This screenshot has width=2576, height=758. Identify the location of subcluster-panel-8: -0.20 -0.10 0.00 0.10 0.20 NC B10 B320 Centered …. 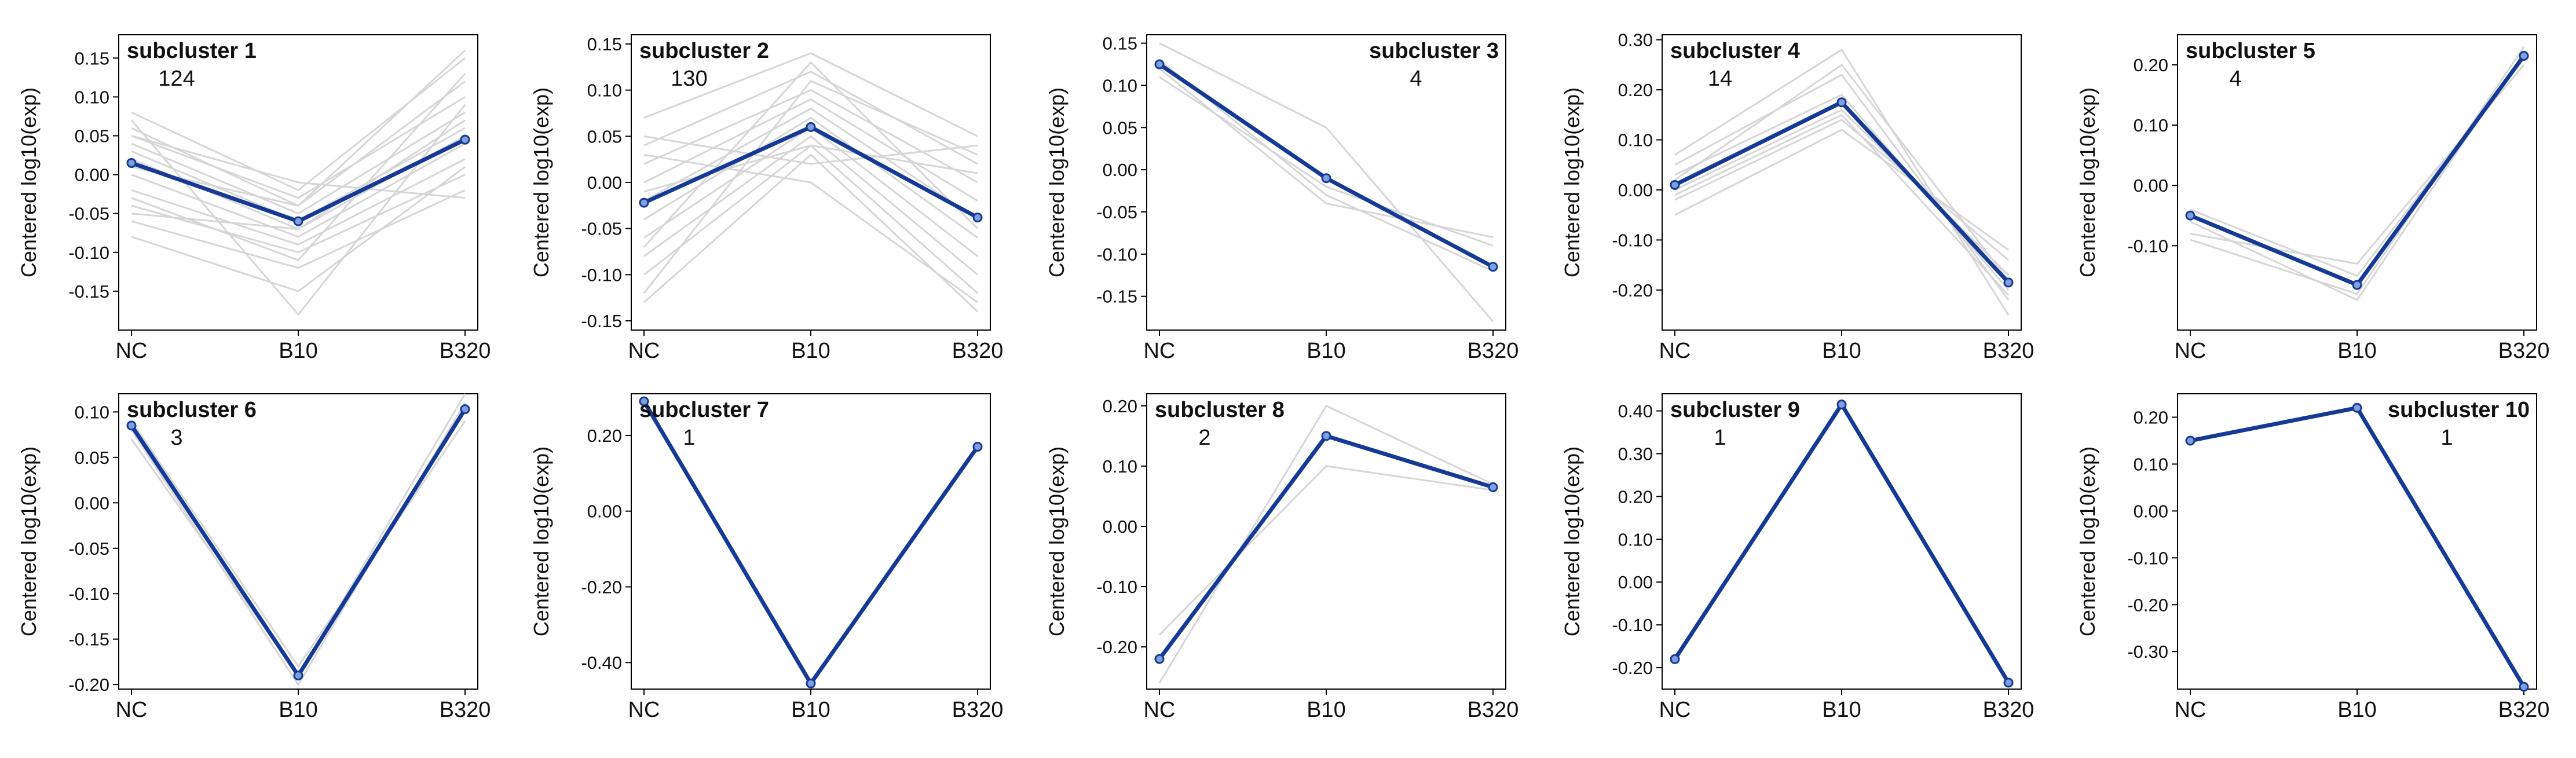
(1281, 557).